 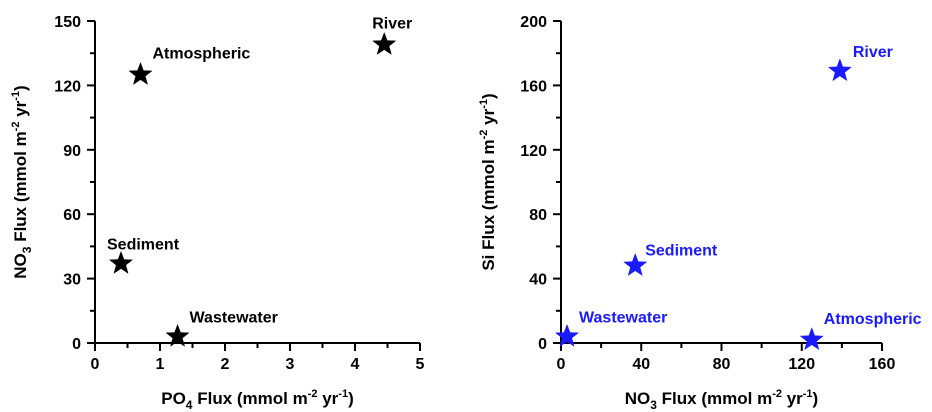 What do you see at coordinates (533, 22) in the screenshot?
I see `y-tick-label: 200` at bounding box center [533, 22].